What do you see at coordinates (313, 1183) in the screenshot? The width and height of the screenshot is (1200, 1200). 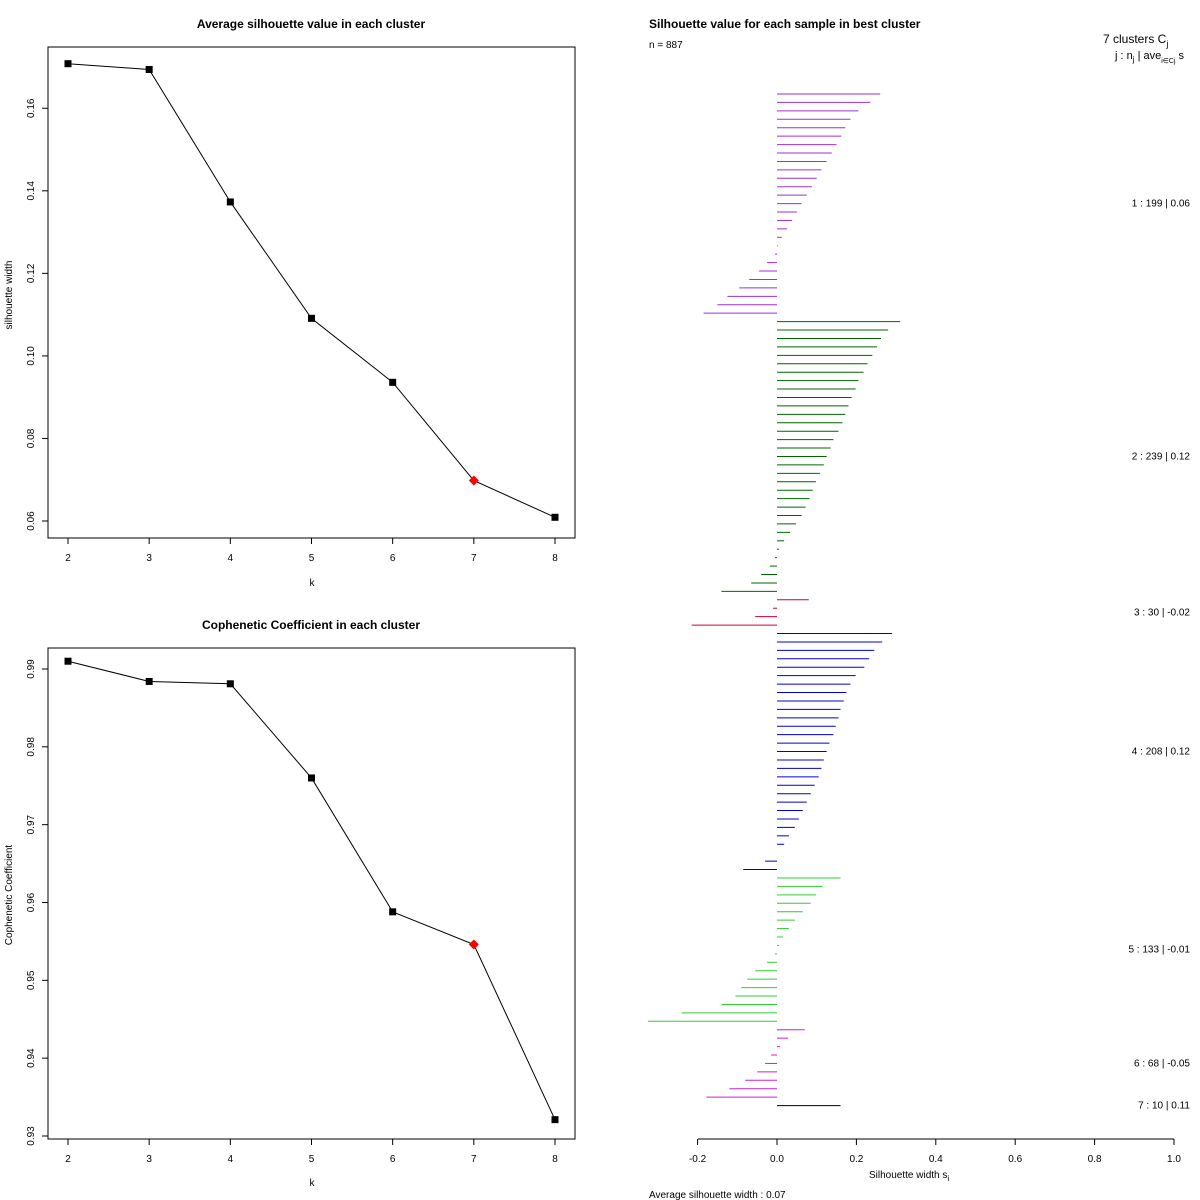 I see `chart2-x-label: k` at bounding box center [313, 1183].